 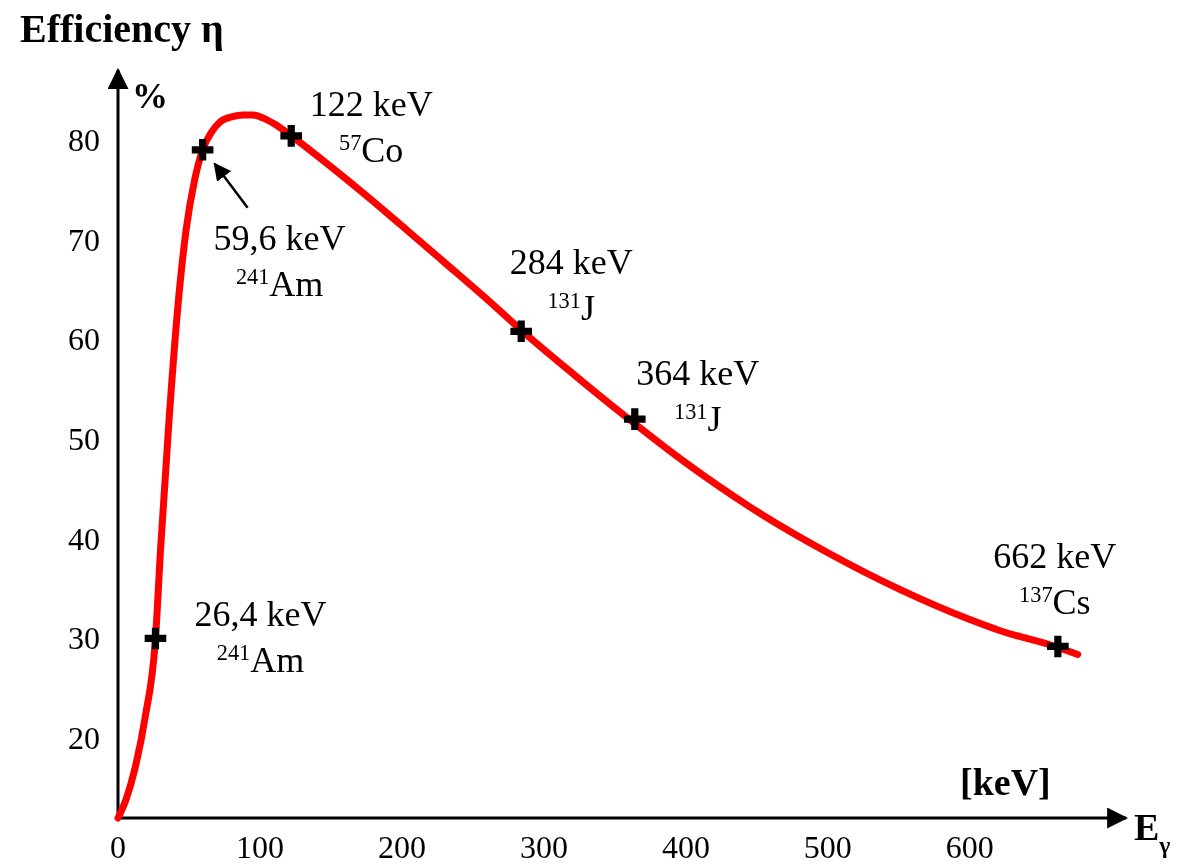 What do you see at coordinates (150, 96) in the screenshot?
I see `y-axis-title: %` at bounding box center [150, 96].